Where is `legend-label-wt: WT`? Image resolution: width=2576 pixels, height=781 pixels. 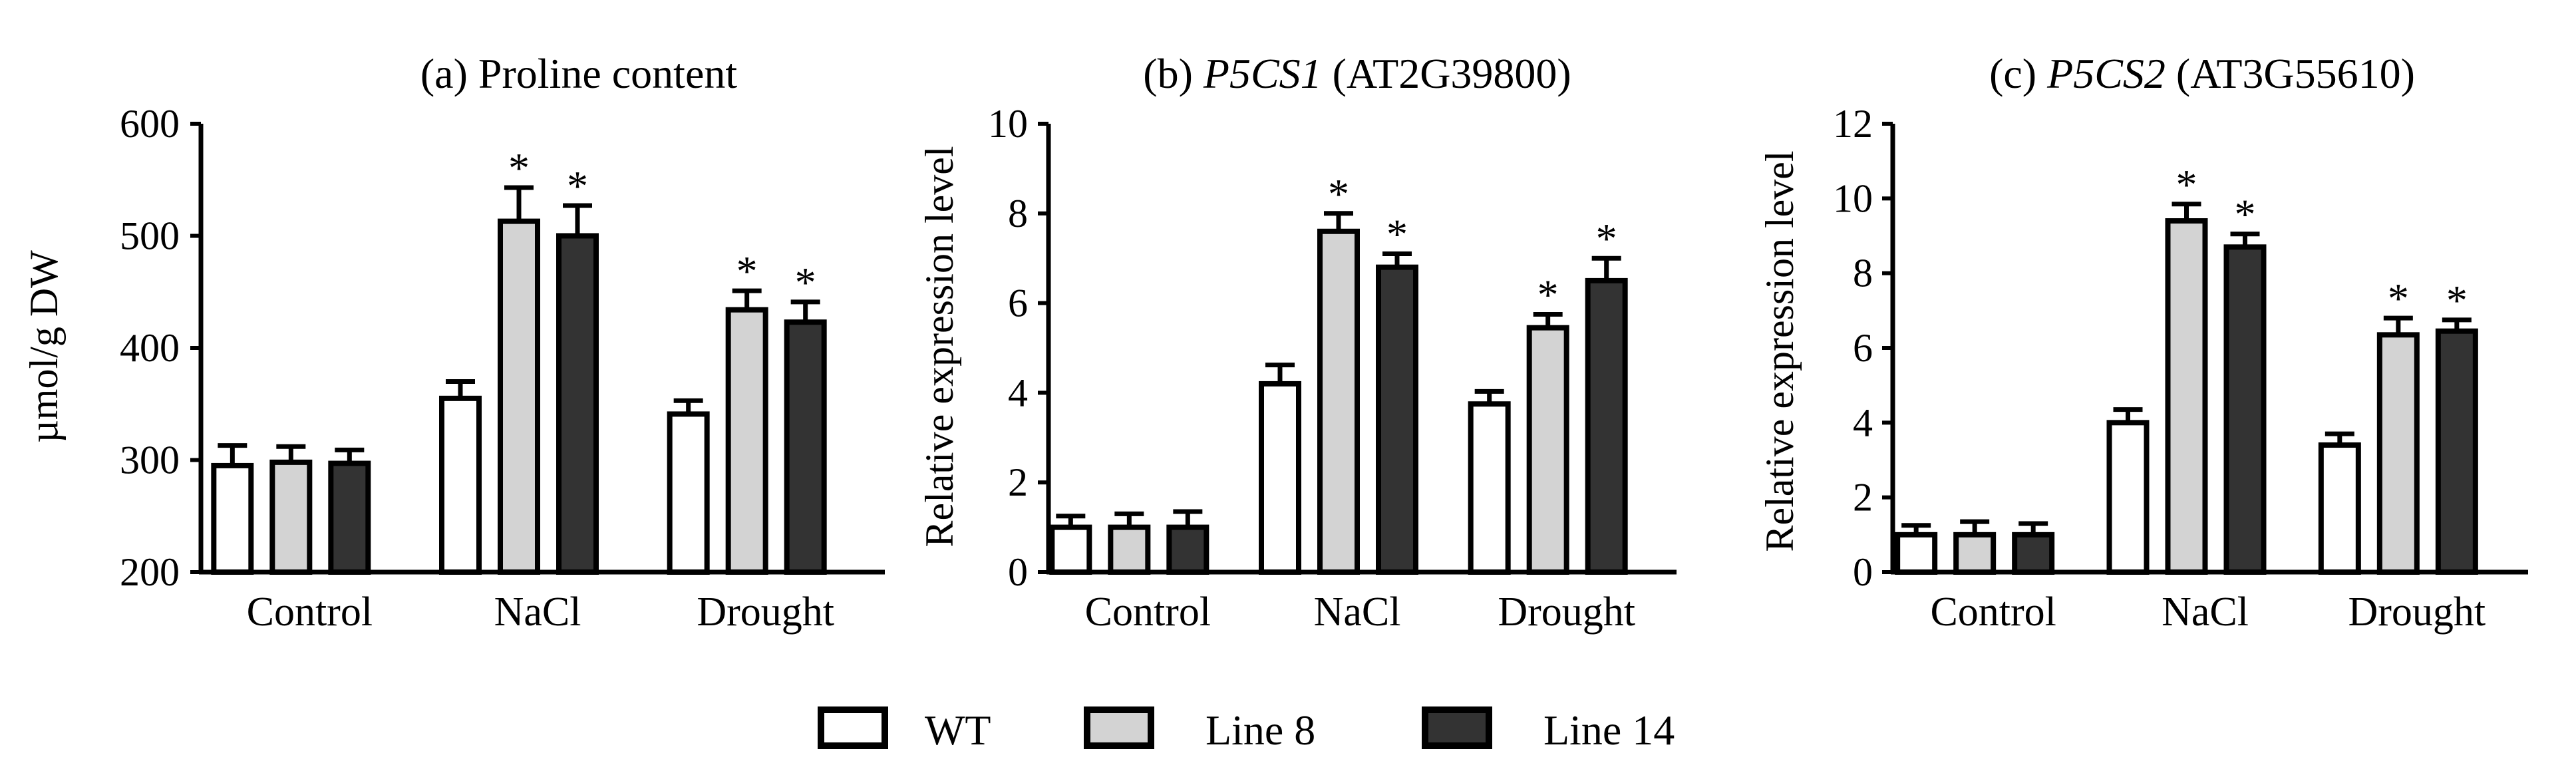
legend-label-wt: WT is located at coordinates (958, 730).